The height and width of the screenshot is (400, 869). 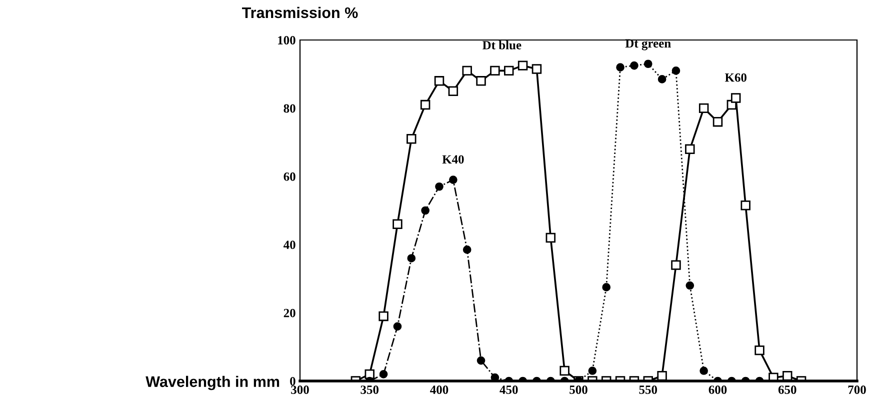 I want to click on x-tick-label: 550, so click(x=648, y=390).